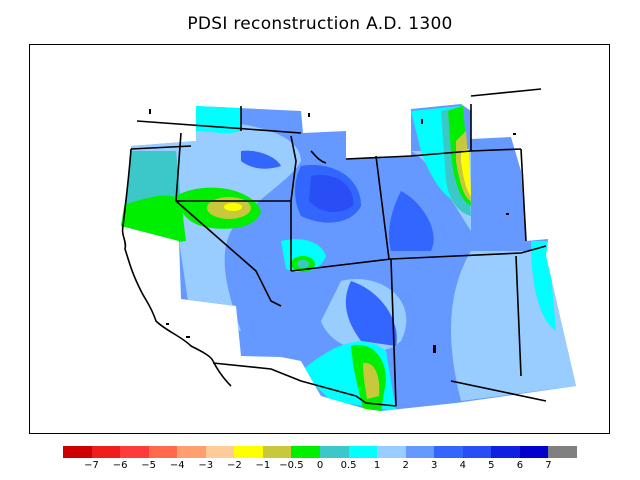  I want to click on colorbar-tick-label: 0.5, so click(348, 465).